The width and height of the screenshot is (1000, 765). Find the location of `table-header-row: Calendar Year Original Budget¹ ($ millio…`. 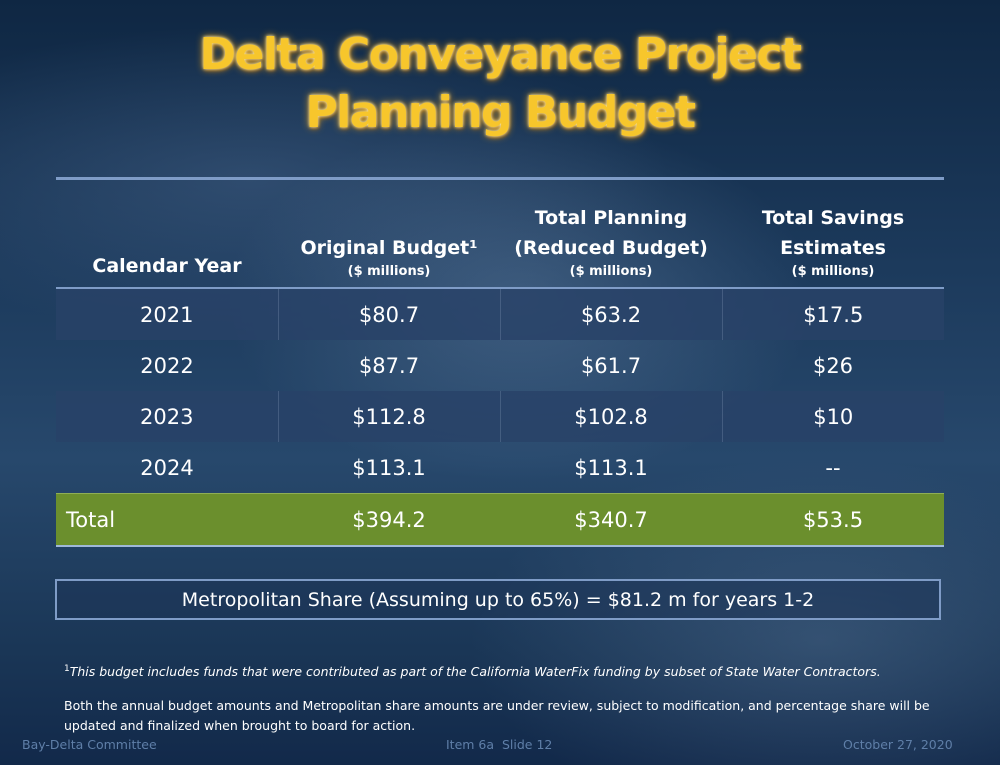

table-header-row: Calendar Year Original Budget¹ ($ millio… is located at coordinates (500, 233).